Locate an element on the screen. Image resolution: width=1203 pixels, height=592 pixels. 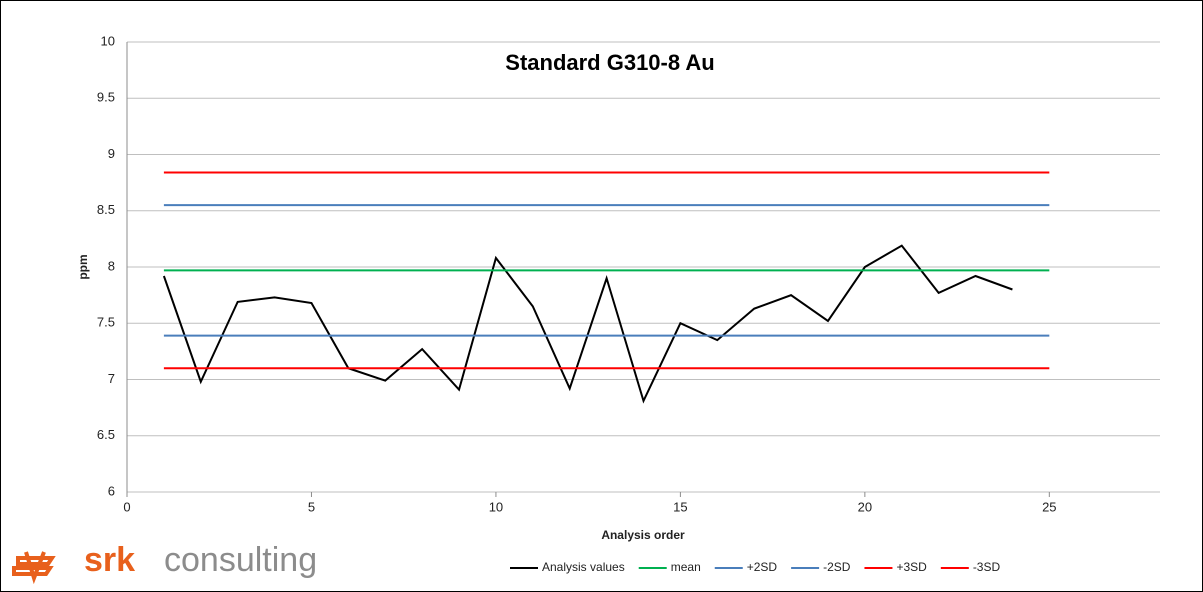
y-tick-label: 9 is located at coordinates (111, 153).